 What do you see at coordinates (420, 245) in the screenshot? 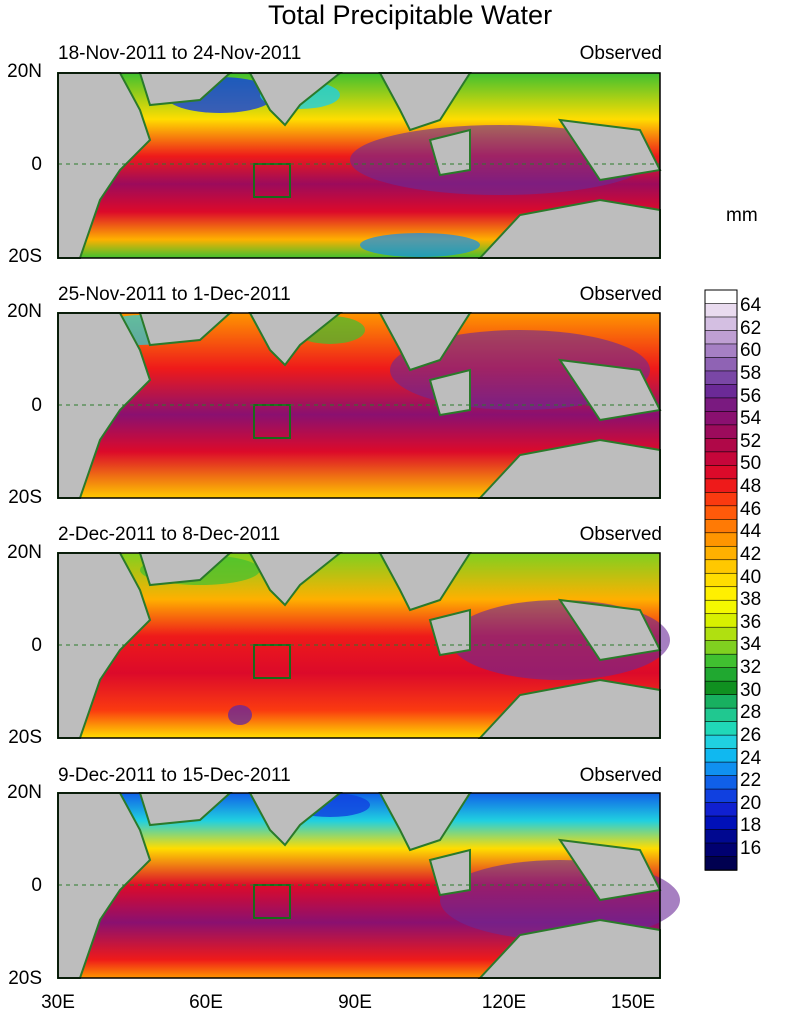
I see `p1-dry-south` at bounding box center [420, 245].